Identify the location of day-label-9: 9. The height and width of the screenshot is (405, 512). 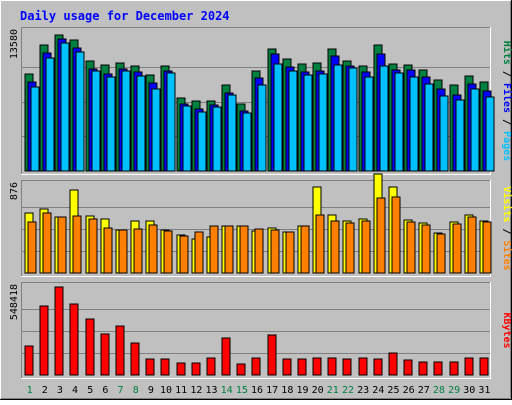
(151, 390).